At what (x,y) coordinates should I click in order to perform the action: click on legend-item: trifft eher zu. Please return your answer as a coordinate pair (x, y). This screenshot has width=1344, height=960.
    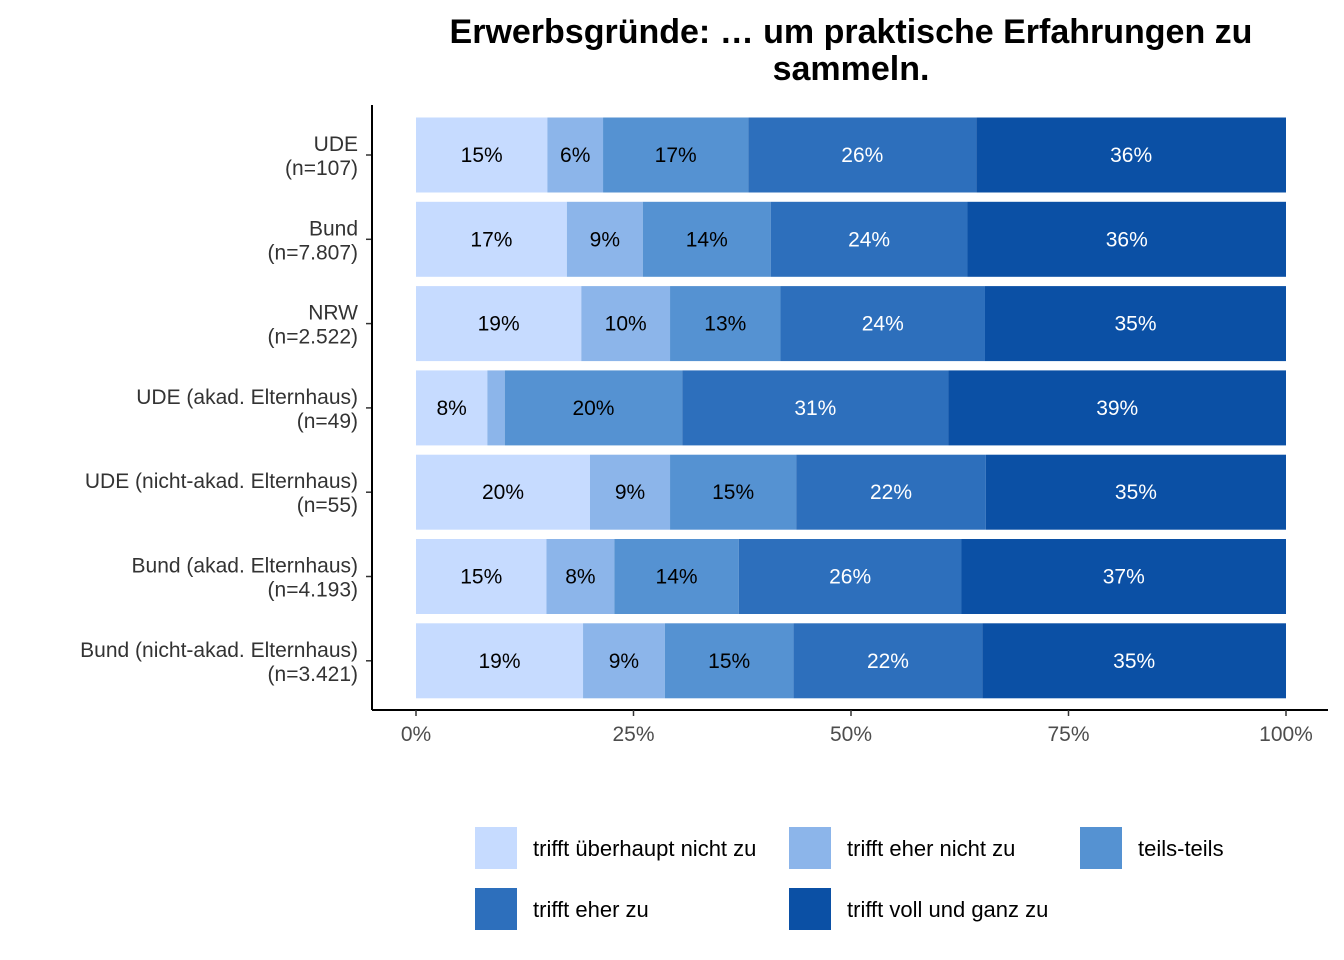
    Looking at the image, I should click on (562, 909).